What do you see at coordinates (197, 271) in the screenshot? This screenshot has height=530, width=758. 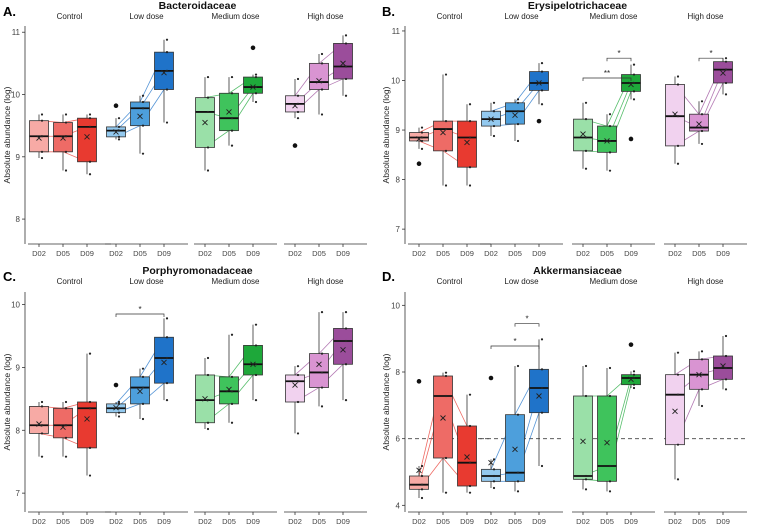 I see `panel-title: Porphyromonadaceae` at bounding box center [197, 271].